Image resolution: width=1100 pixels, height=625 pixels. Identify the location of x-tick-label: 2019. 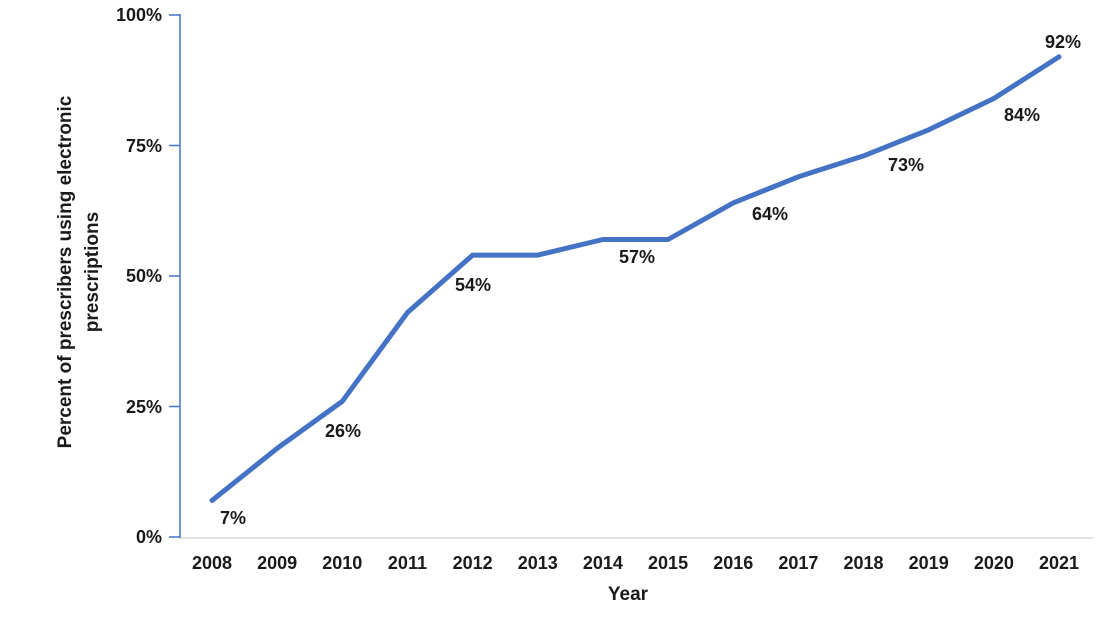
(928, 563).